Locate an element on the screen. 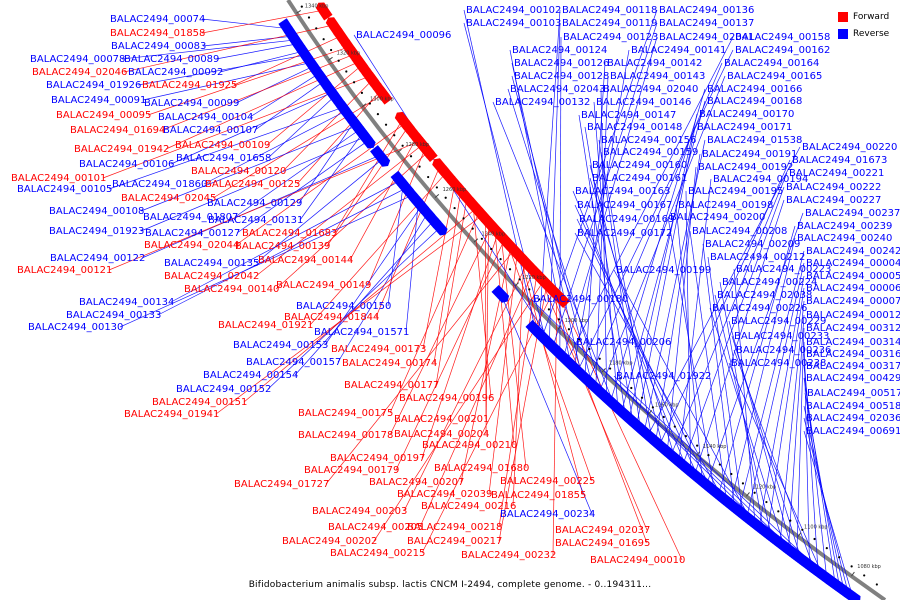  gene-label: BALAC2494_00196 is located at coordinates (446, 398).